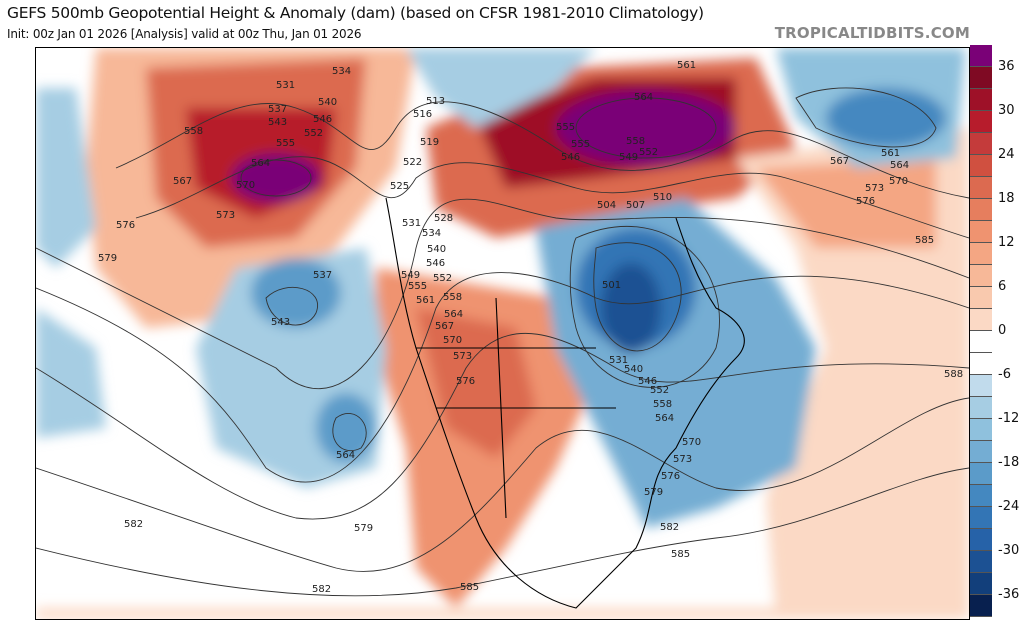  What do you see at coordinates (399, 186) in the screenshot?
I see `svg-text: 525` at bounding box center [399, 186].